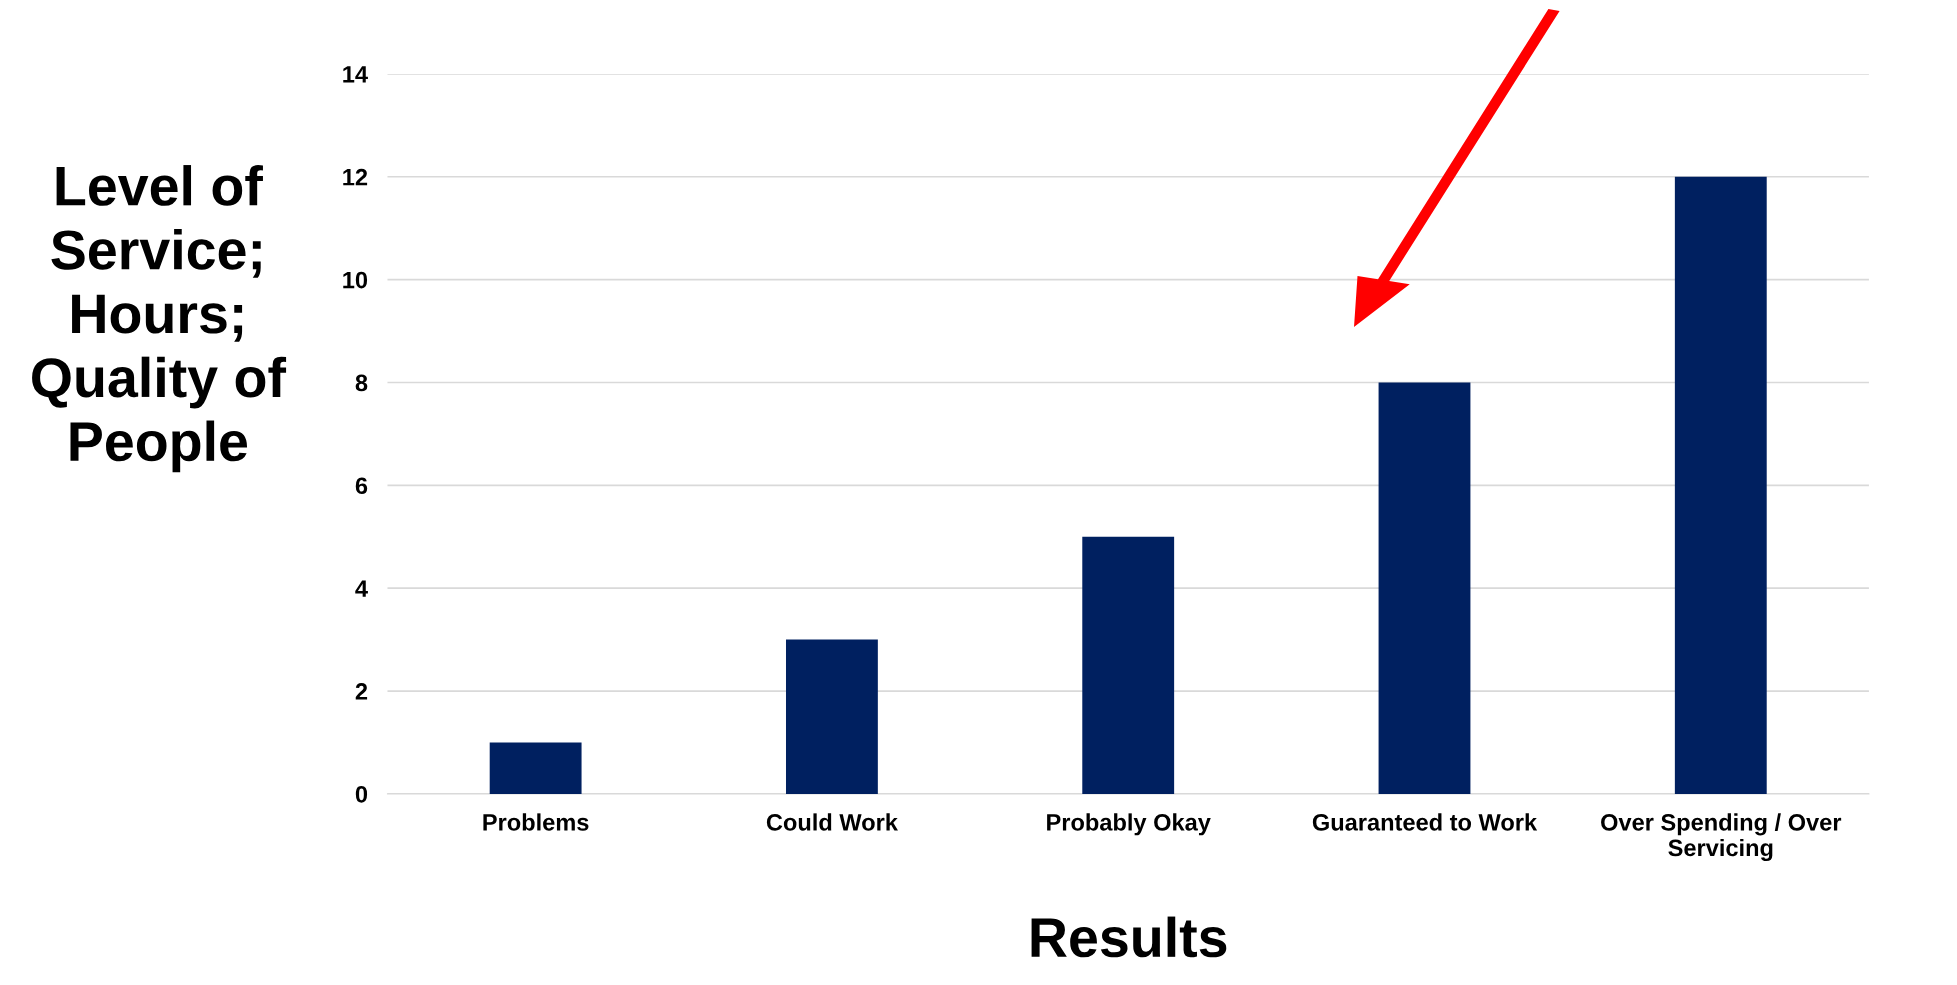 This screenshot has height=985, width=1957. Describe the element at coordinates (159, 319) in the screenshot. I see `y-axis-title: Level of Service; Hours; Quality of People` at that location.